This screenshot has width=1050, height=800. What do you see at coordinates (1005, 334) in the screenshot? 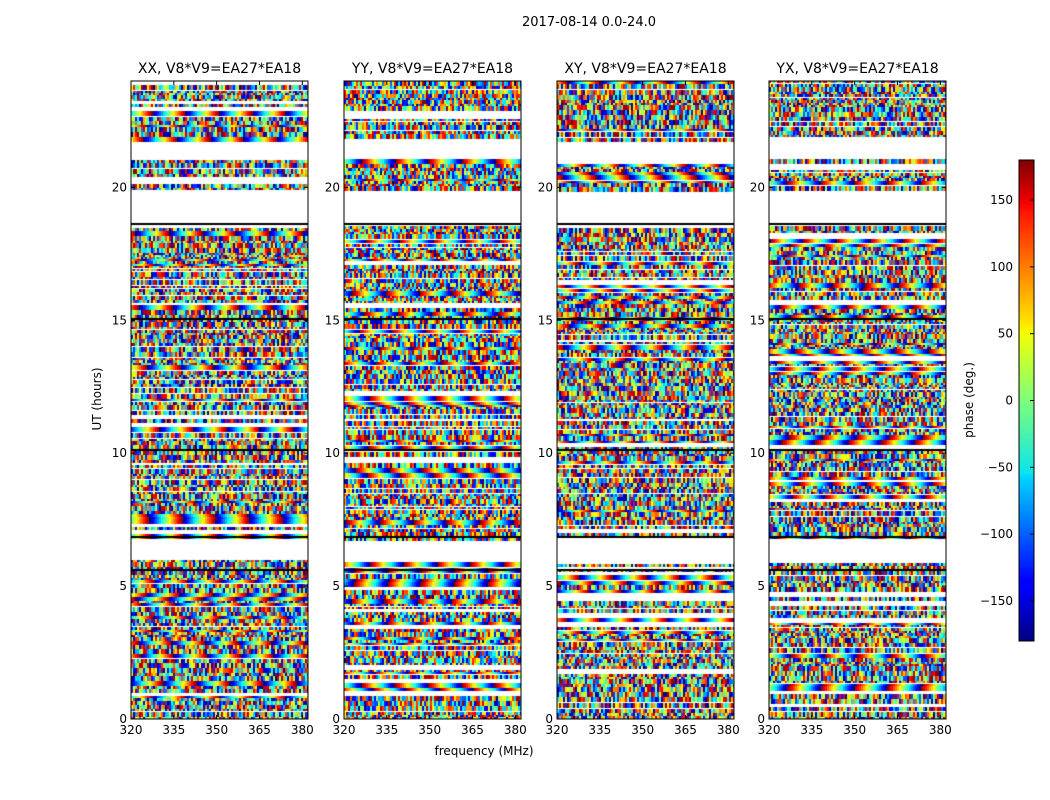
I see `colorbar-tick-label: 50` at bounding box center [1005, 334].